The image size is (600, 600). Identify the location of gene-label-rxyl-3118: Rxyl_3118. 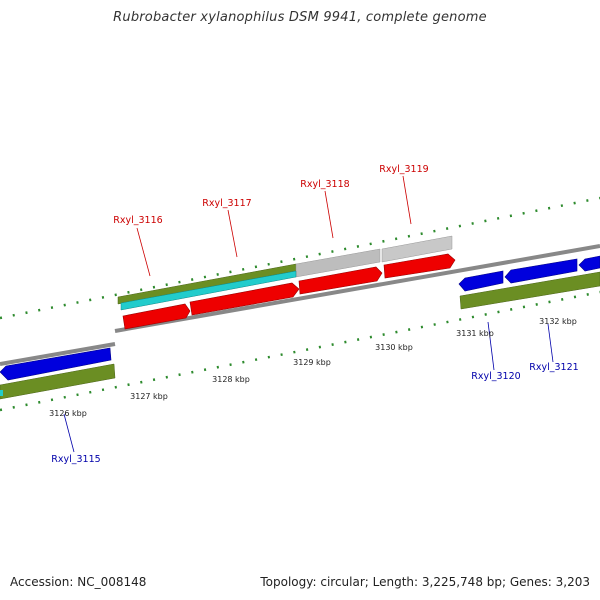
(324, 184).